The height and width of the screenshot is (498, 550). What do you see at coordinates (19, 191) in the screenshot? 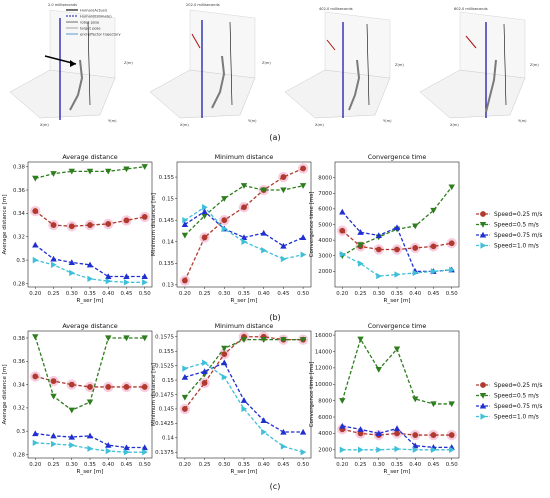
I see `y-tick-label: 0.36` at bounding box center [19, 191].